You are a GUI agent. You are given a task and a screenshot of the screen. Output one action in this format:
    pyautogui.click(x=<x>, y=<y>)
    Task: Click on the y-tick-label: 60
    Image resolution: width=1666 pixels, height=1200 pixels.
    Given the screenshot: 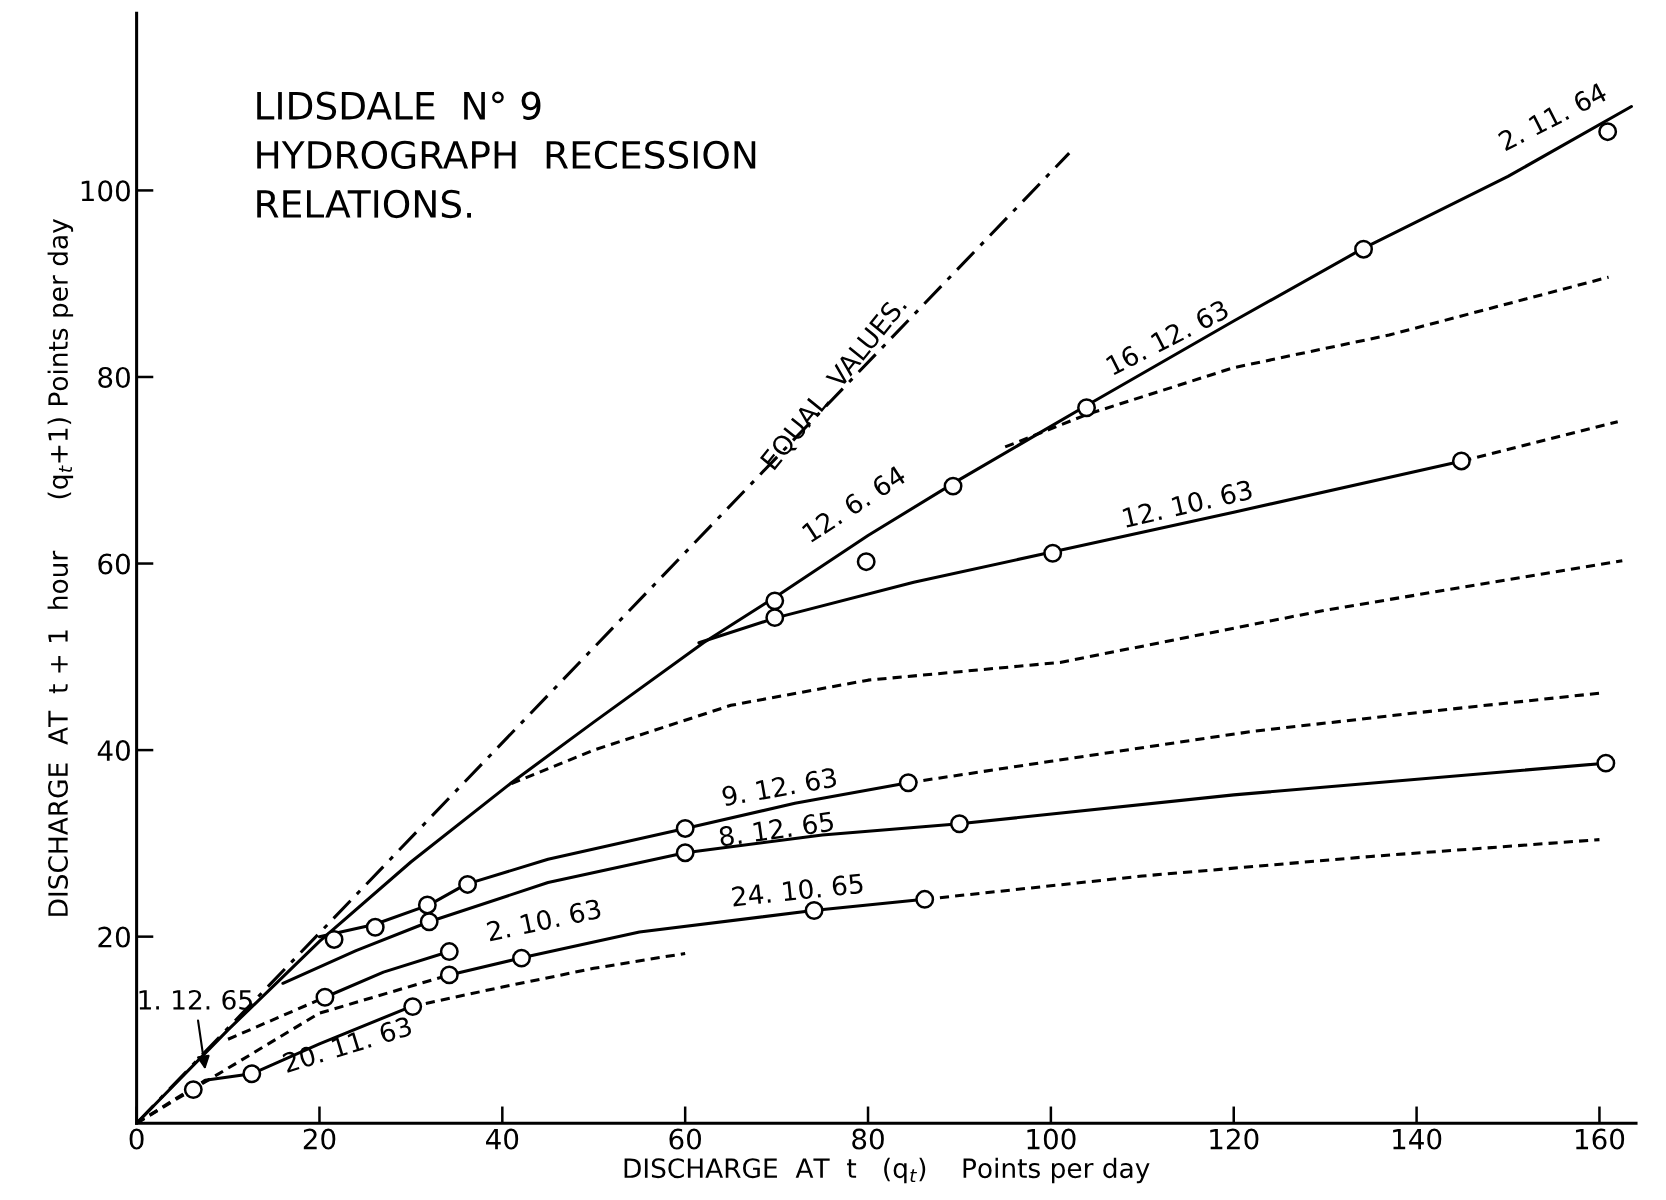 What is the action you would take?
    pyautogui.click(x=114, y=564)
    